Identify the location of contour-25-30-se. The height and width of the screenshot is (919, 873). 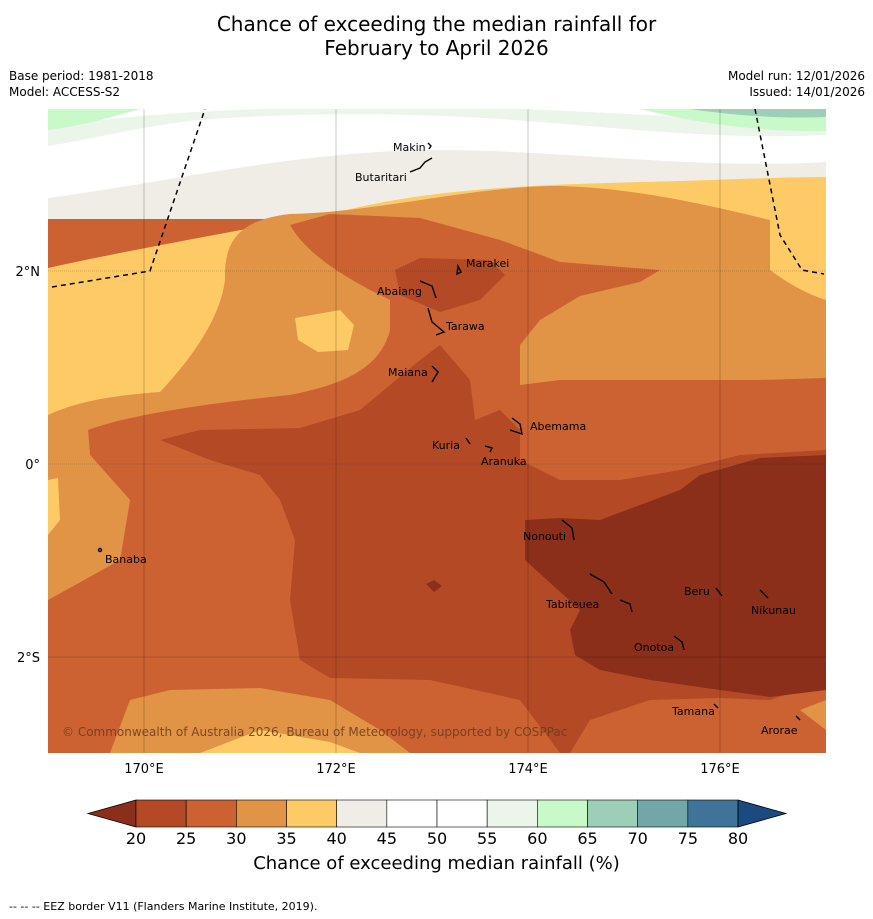
(698, 721).